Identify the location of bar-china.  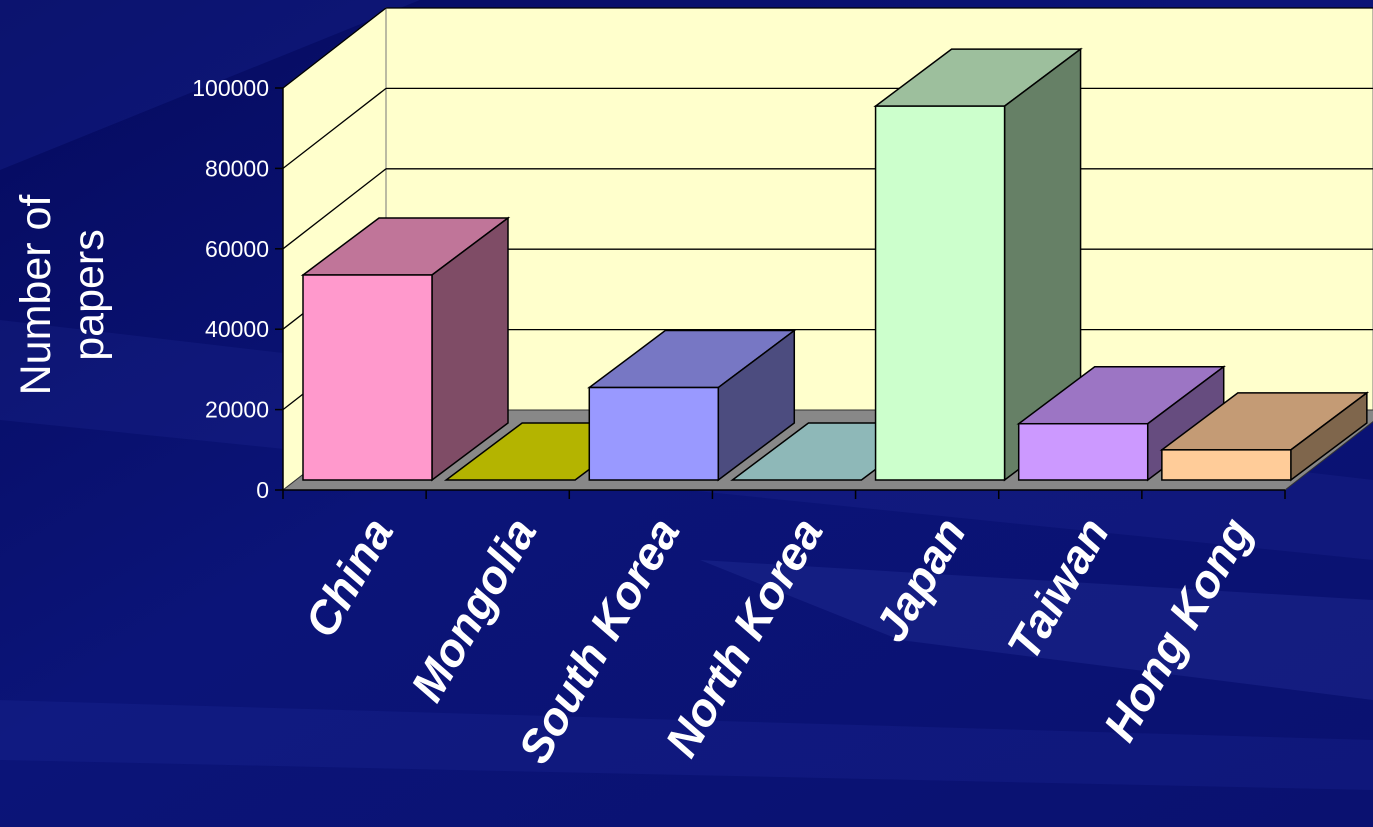
(405, 349).